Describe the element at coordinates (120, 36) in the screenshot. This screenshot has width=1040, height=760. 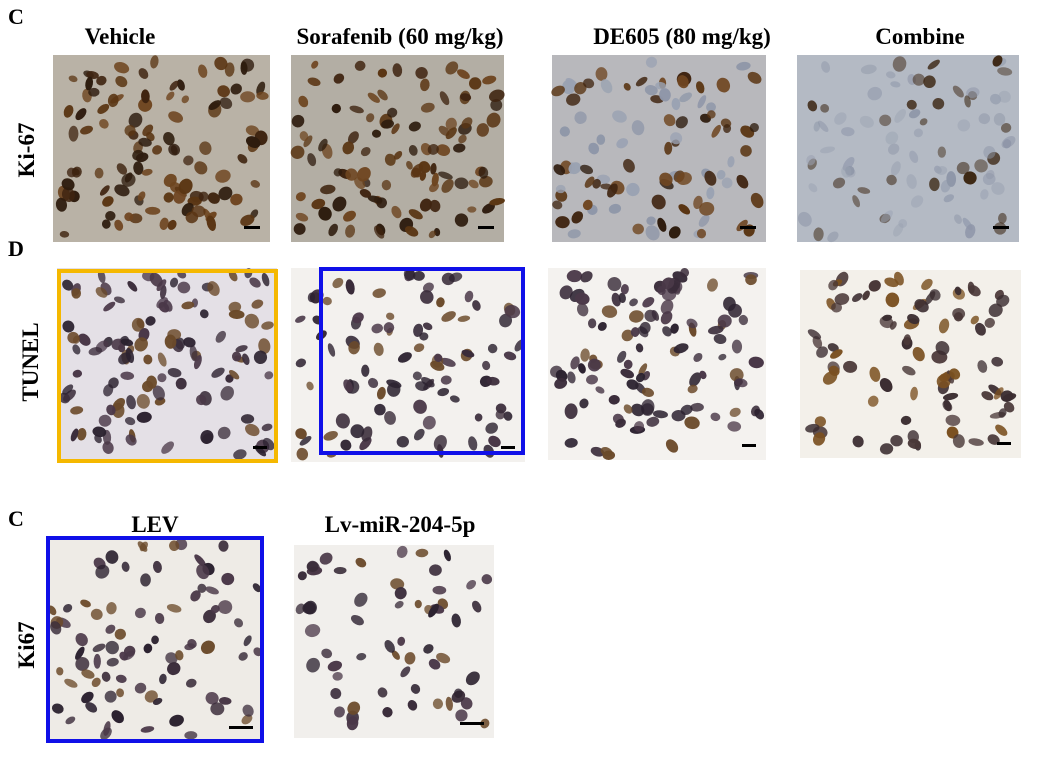
I see `column-header: Vehicle` at that location.